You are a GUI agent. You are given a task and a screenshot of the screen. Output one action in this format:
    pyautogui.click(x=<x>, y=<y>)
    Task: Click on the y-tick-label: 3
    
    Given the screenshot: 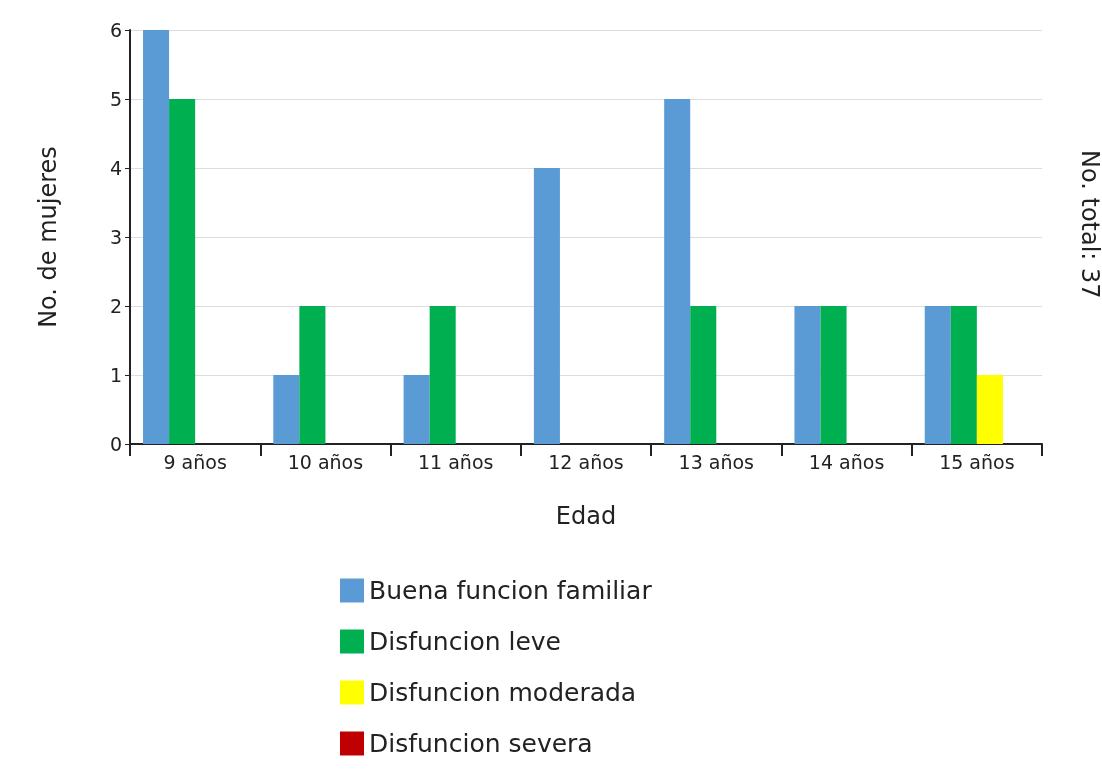 What is the action you would take?
    pyautogui.click(x=115, y=237)
    